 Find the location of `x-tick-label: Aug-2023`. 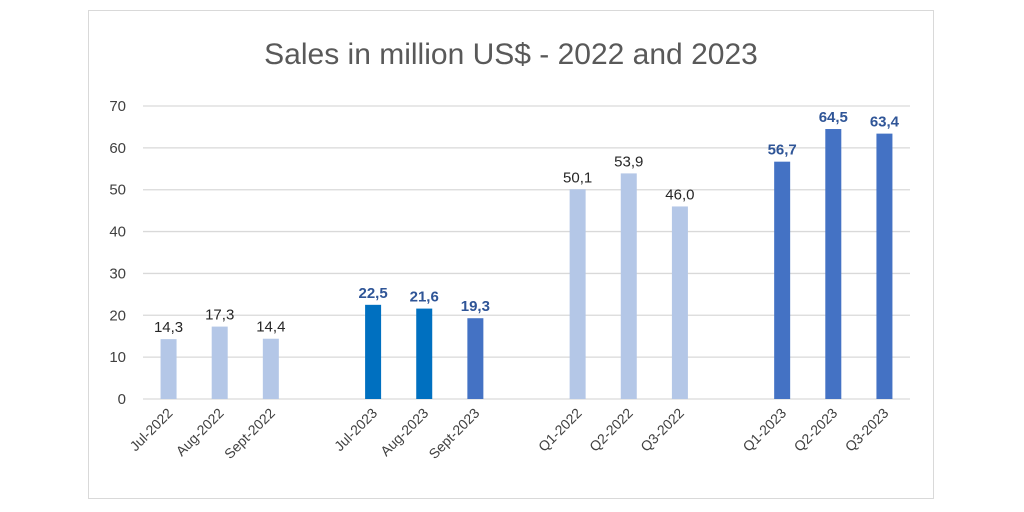

x-tick-label: Aug-2023 is located at coordinates (404, 432).